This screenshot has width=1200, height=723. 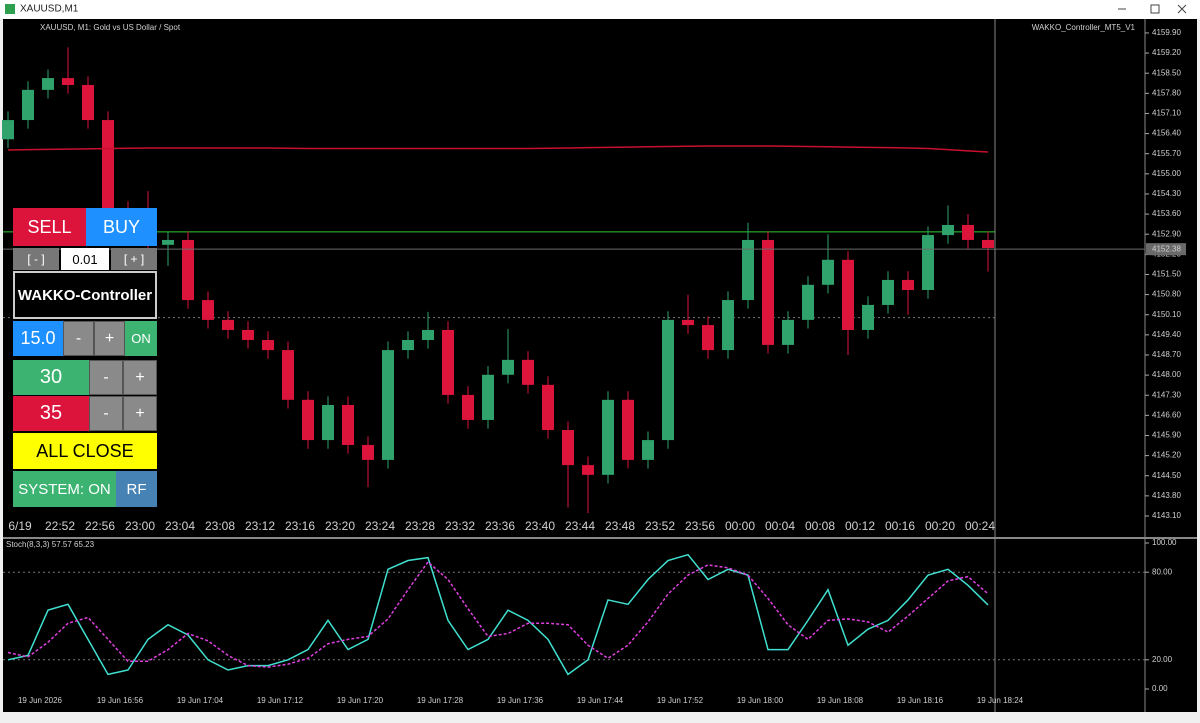 What do you see at coordinates (1155, 9) in the screenshot?
I see `maximize-button` at bounding box center [1155, 9].